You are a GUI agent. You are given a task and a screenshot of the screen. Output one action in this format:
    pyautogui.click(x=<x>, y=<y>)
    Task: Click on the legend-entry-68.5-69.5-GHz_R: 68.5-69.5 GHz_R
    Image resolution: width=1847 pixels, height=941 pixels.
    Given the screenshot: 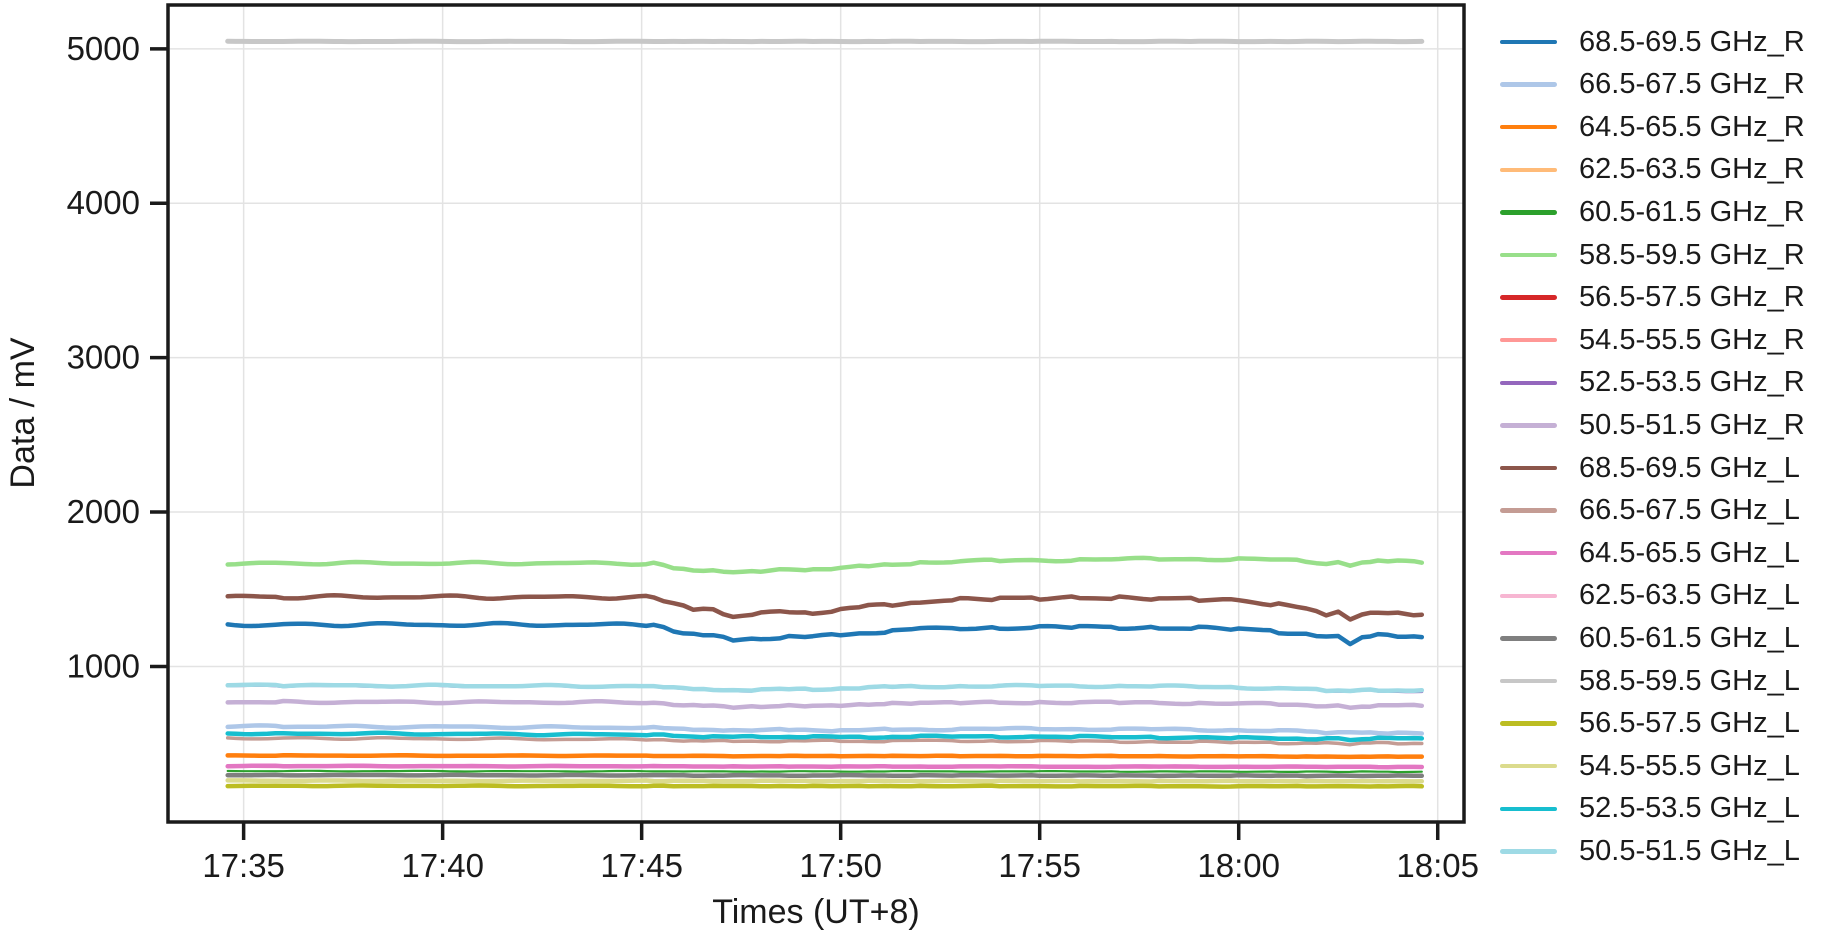 What is the action you would take?
    pyautogui.click(x=1650, y=42)
    